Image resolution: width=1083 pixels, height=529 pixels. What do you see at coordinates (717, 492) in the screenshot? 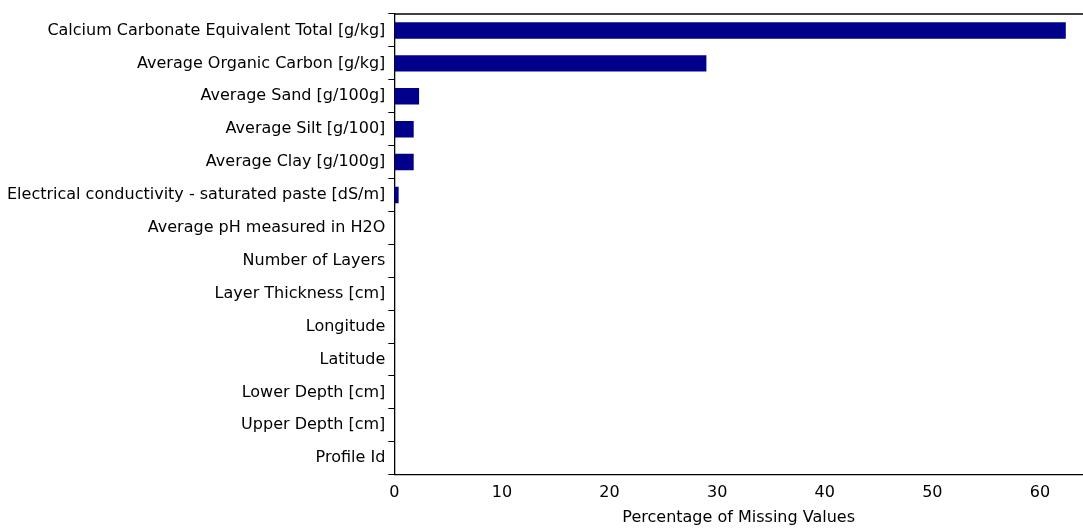
I see `x-tick-label: 30` at bounding box center [717, 492].